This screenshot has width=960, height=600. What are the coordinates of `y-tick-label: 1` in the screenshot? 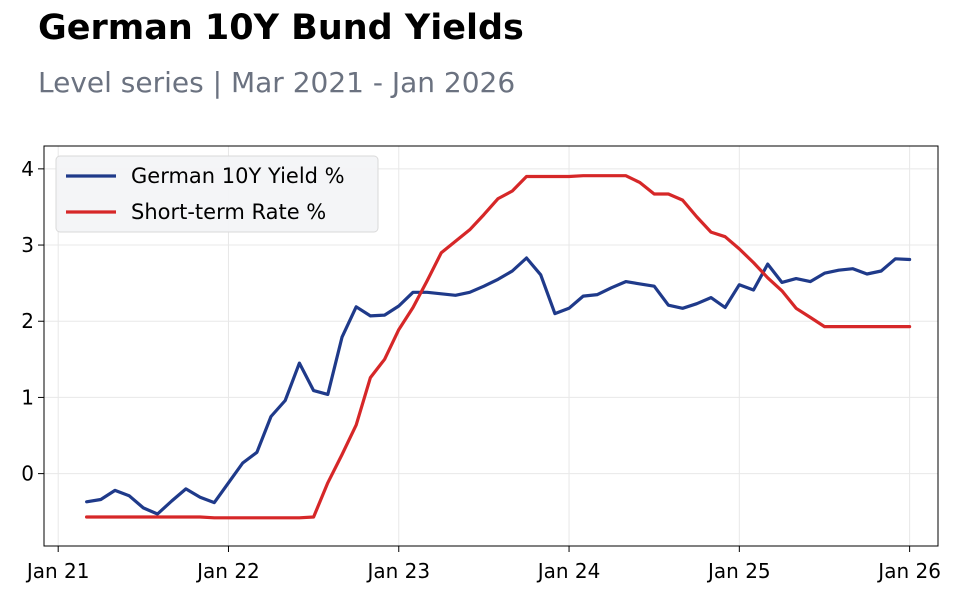 It's located at (27, 397).